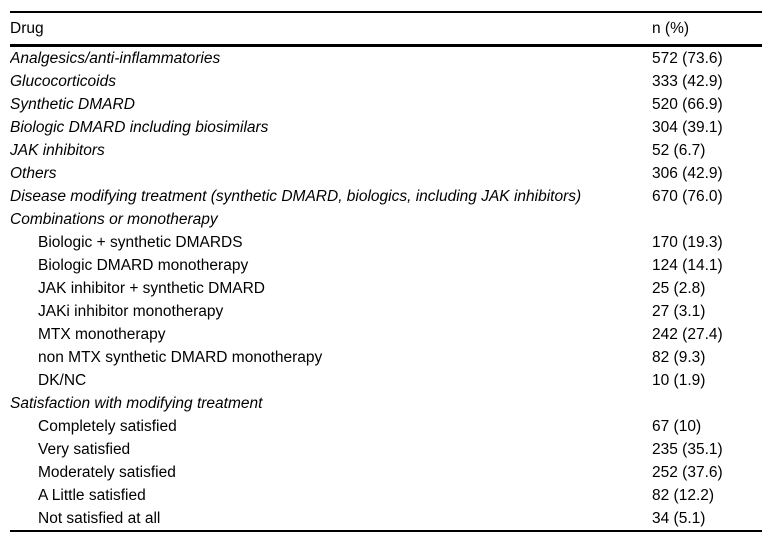  Describe the element at coordinates (139, 127) in the screenshot. I see `drug-cell: Biologic DMARD including biosimilars` at that location.